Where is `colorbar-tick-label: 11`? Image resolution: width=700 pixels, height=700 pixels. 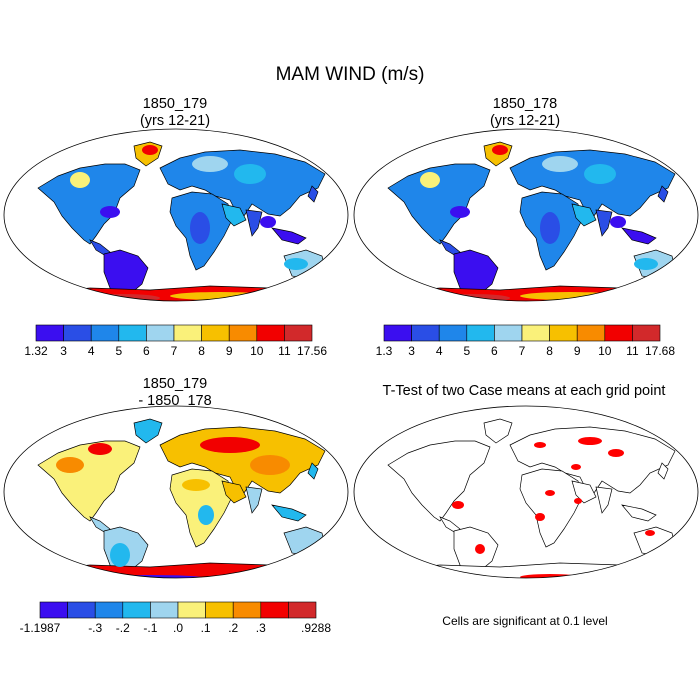
colorbar-tick-label: 11 is located at coordinates (632, 351).